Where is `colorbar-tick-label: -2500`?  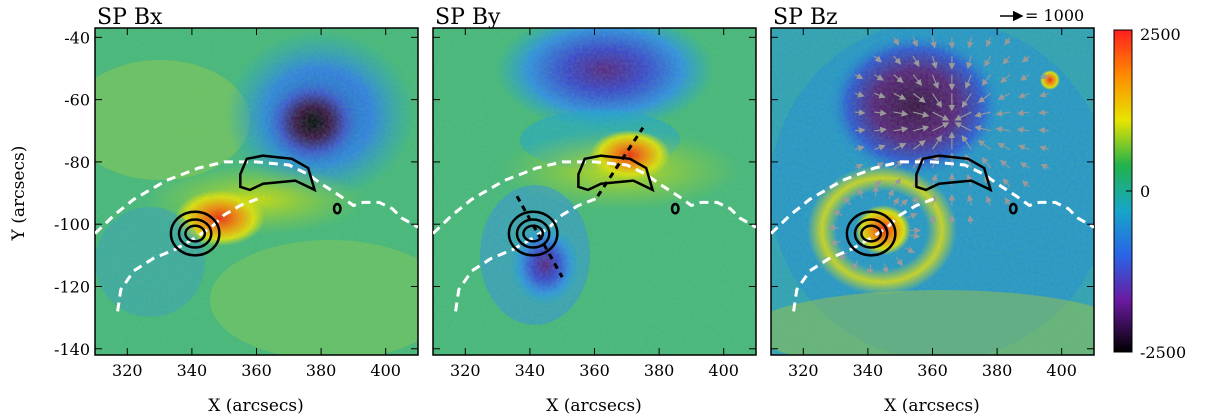
colorbar-tick-label: -2500 is located at coordinates (1163, 352).